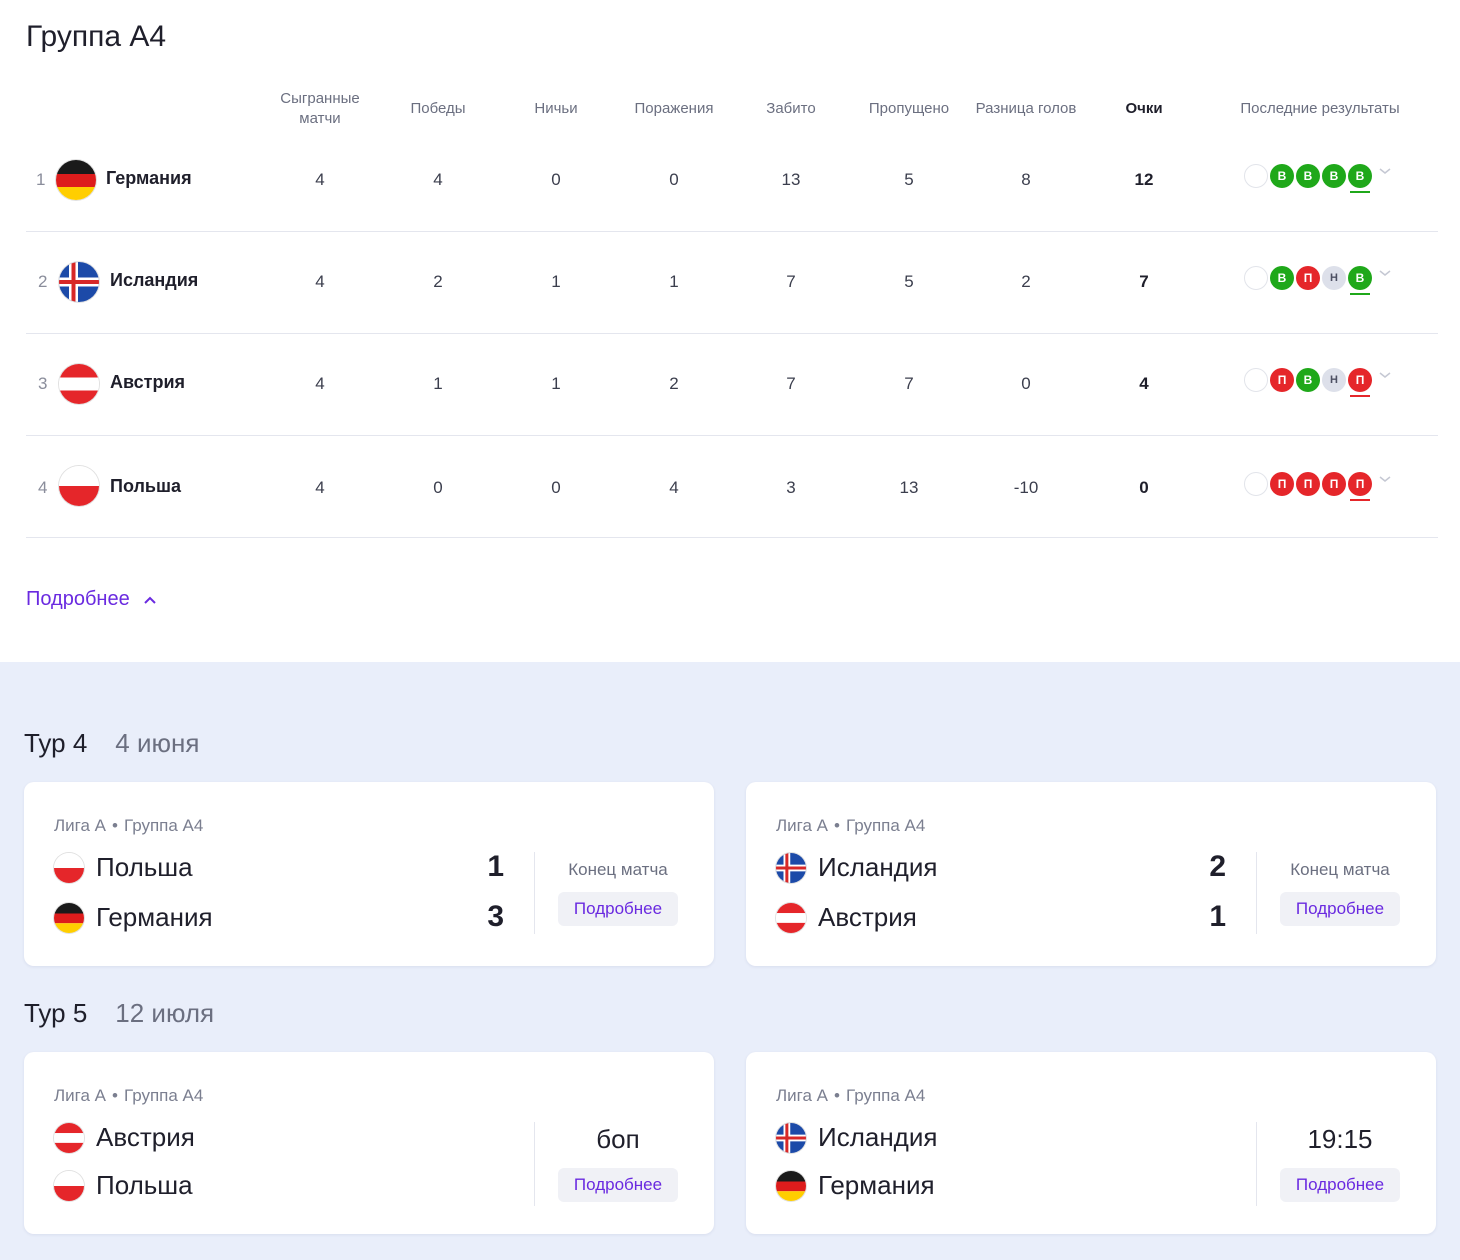 This screenshot has height=1260, width=1460. What do you see at coordinates (438, 108) in the screenshot?
I see `col-wins: Победы` at bounding box center [438, 108].